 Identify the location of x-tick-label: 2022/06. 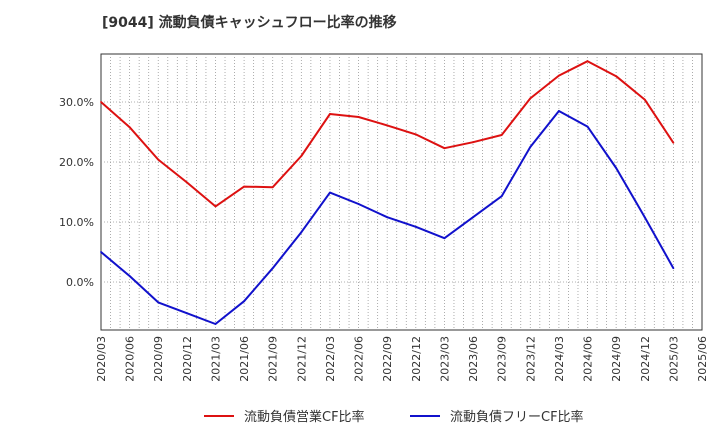
(359, 359).